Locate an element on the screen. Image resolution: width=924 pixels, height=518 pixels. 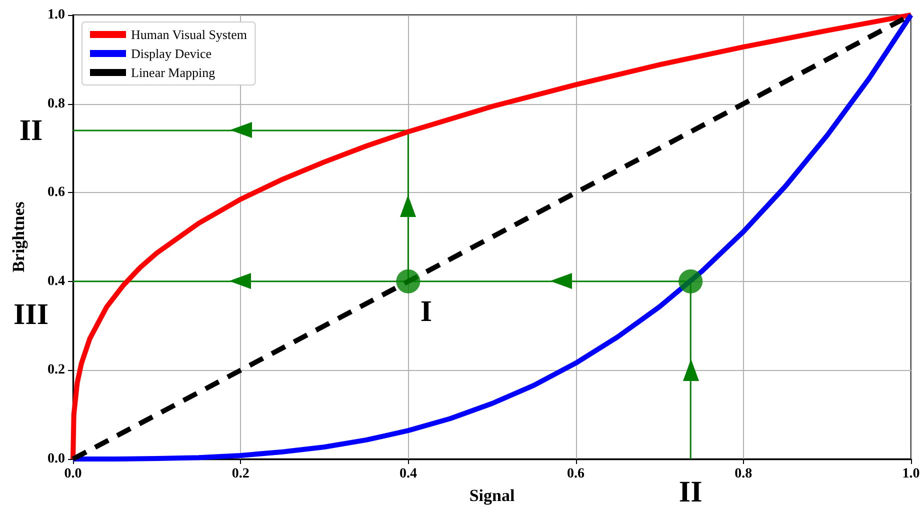
x-tick-label: 0.8 is located at coordinates (743, 474).